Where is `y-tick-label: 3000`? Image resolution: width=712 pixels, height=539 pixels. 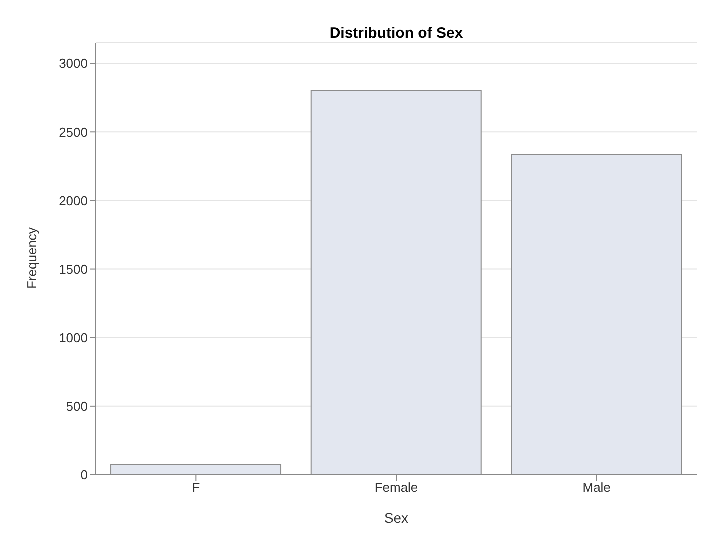
y-tick-label: 3000 is located at coordinates (73, 64).